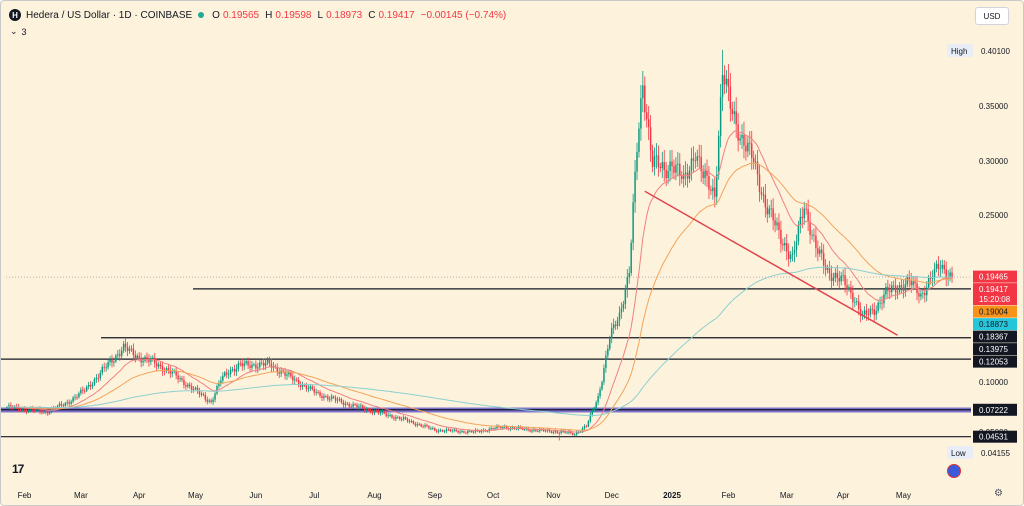 This screenshot has width=1024, height=506. I want to click on x-tick-label: Sep, so click(435, 495).